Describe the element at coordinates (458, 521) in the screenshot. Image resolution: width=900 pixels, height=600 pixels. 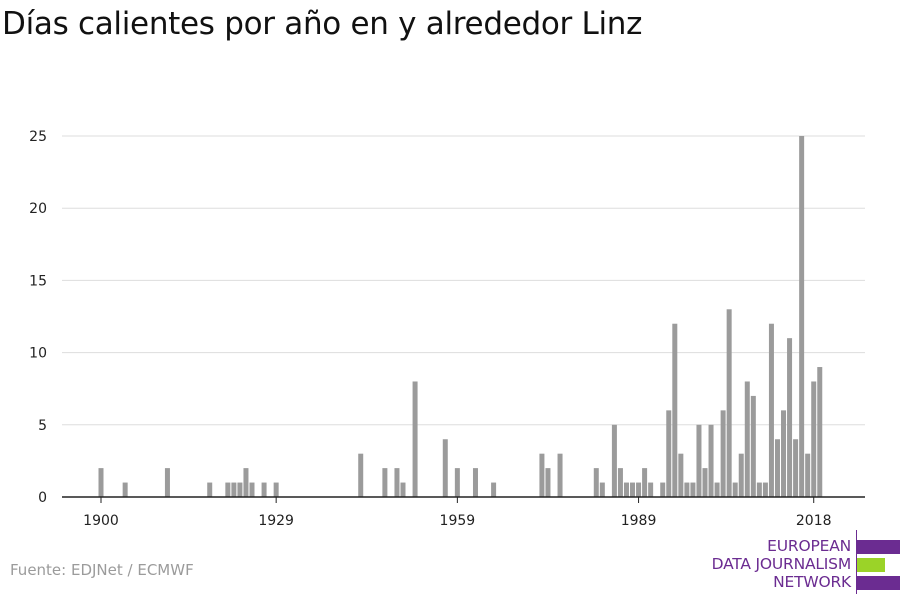
I see `x-tick-label: 1959` at that location.